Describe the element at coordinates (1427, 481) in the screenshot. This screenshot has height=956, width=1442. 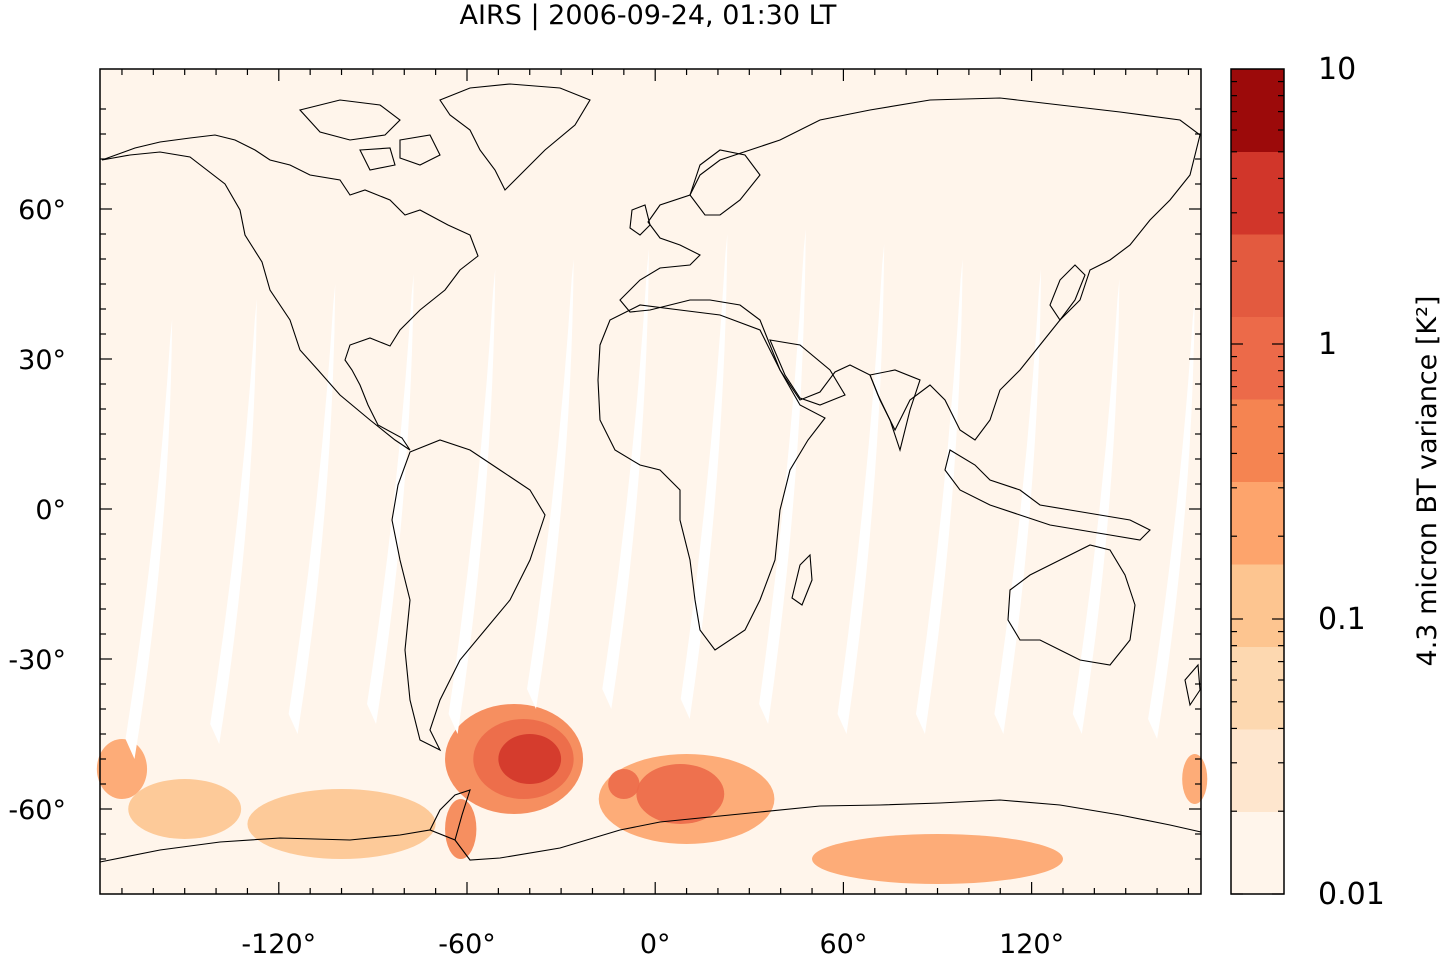
I see `colorbar-title: 4.3 micron BT variance [K²]` at that location.